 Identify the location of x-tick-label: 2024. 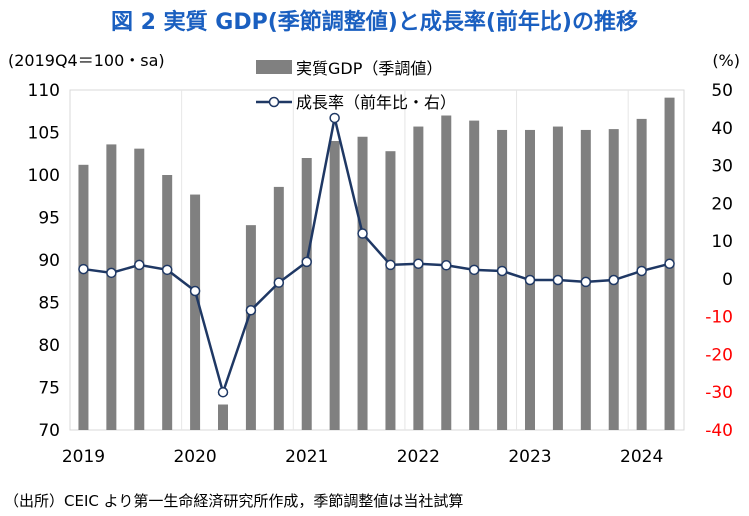
(641, 457).